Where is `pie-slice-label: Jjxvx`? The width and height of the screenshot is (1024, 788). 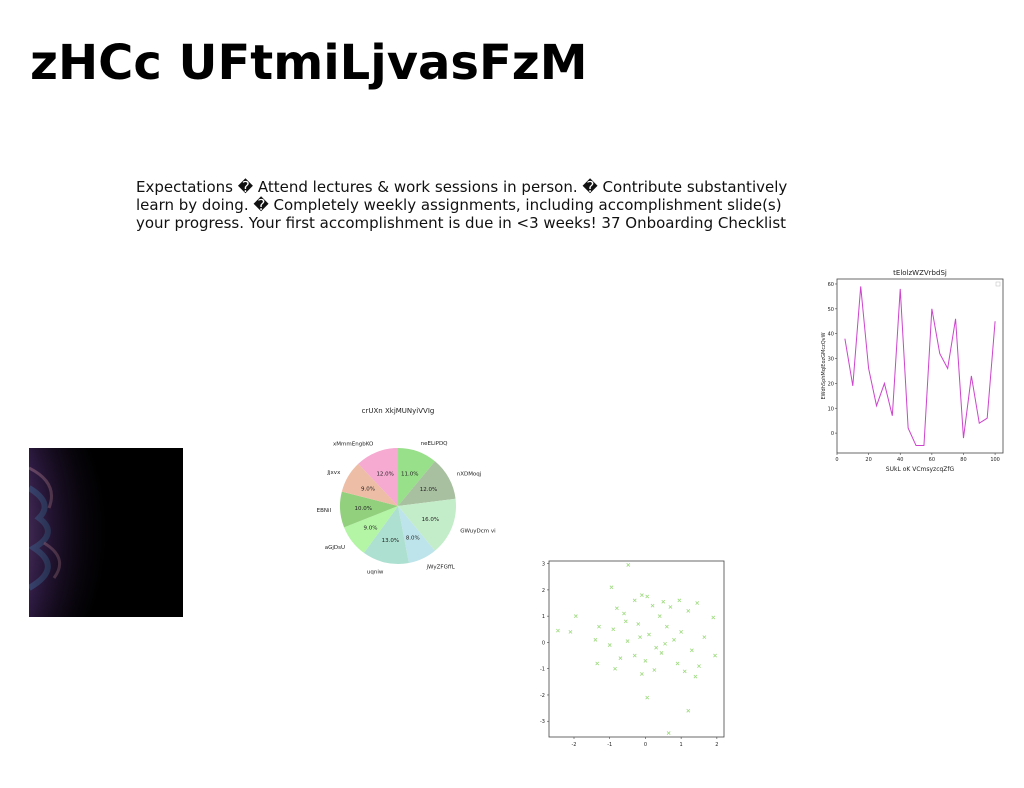 pie-slice-label: Jjxvx is located at coordinates (333, 473).